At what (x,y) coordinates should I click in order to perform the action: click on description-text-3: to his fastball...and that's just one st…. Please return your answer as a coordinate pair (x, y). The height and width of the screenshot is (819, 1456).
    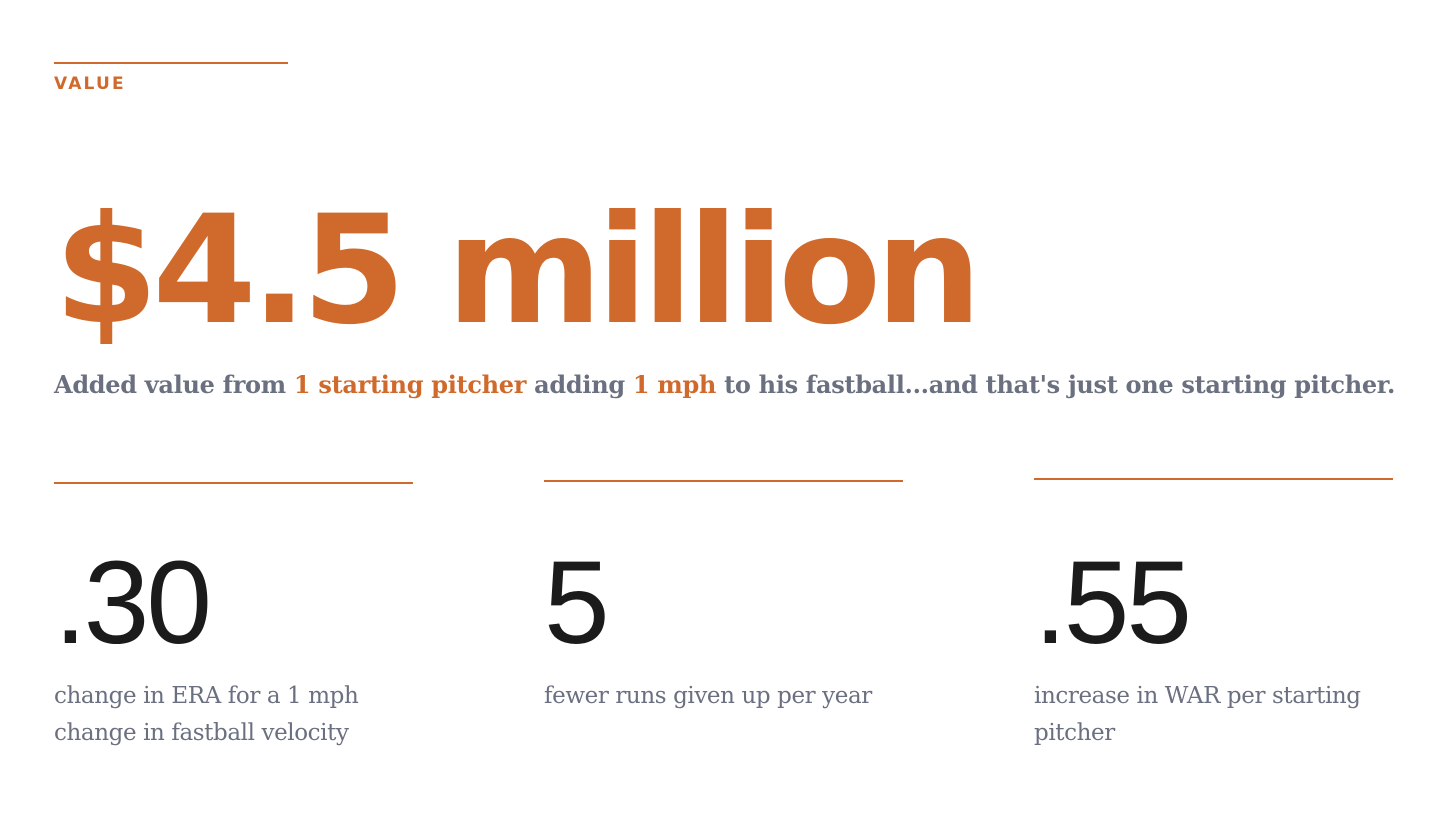
    Looking at the image, I should click on (1056, 384).